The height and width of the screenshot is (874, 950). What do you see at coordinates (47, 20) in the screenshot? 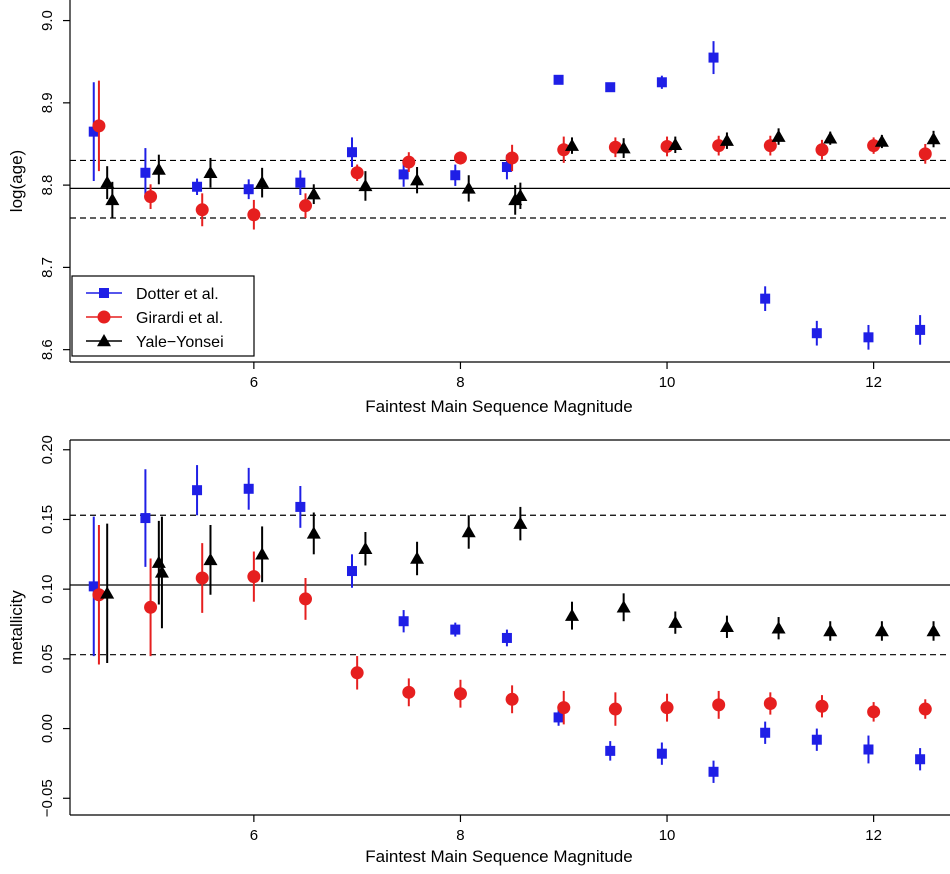
I see `y-tick-label: 9.0` at bounding box center [47, 20].